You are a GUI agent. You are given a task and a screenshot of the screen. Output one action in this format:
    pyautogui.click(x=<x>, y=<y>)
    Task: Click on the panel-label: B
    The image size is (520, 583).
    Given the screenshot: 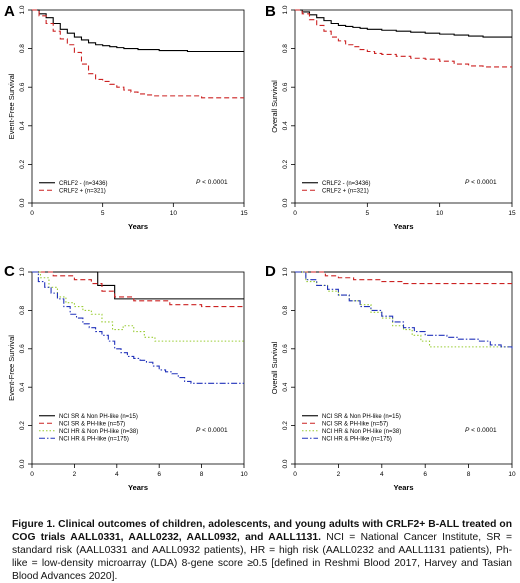 What is the action you would take?
    pyautogui.click(x=270, y=11)
    